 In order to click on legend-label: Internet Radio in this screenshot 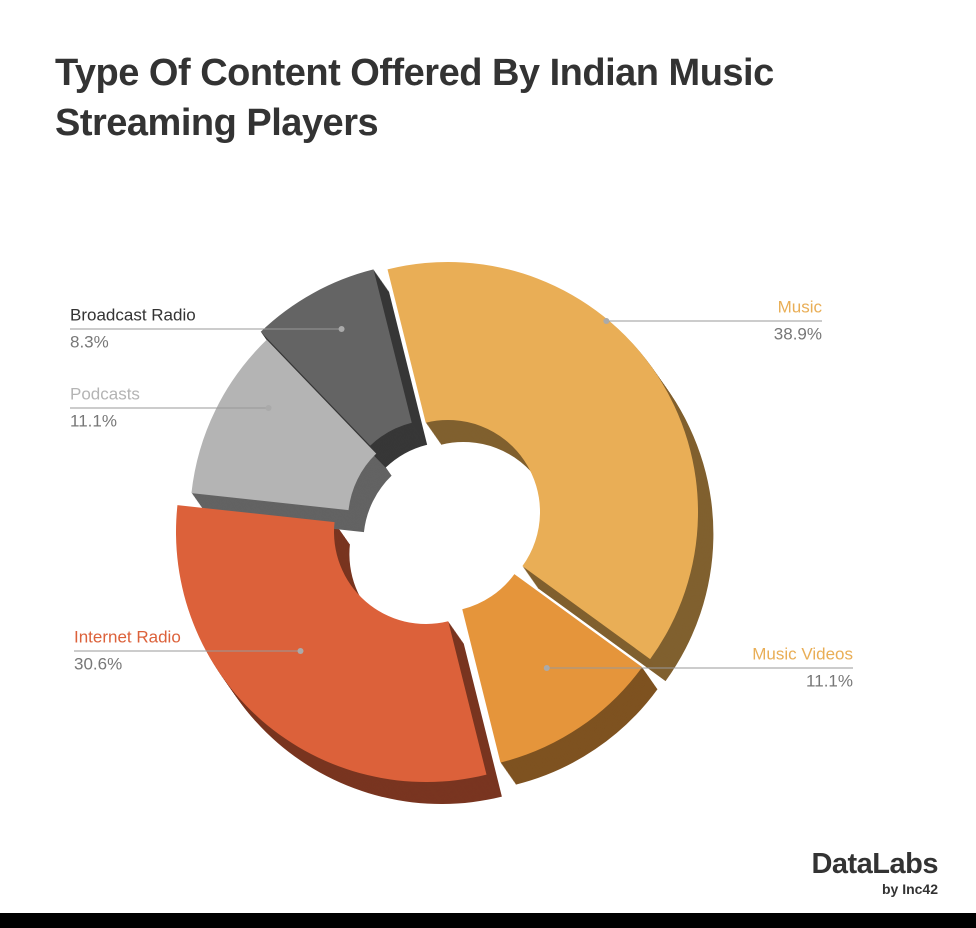, I will do `click(127, 636)`.